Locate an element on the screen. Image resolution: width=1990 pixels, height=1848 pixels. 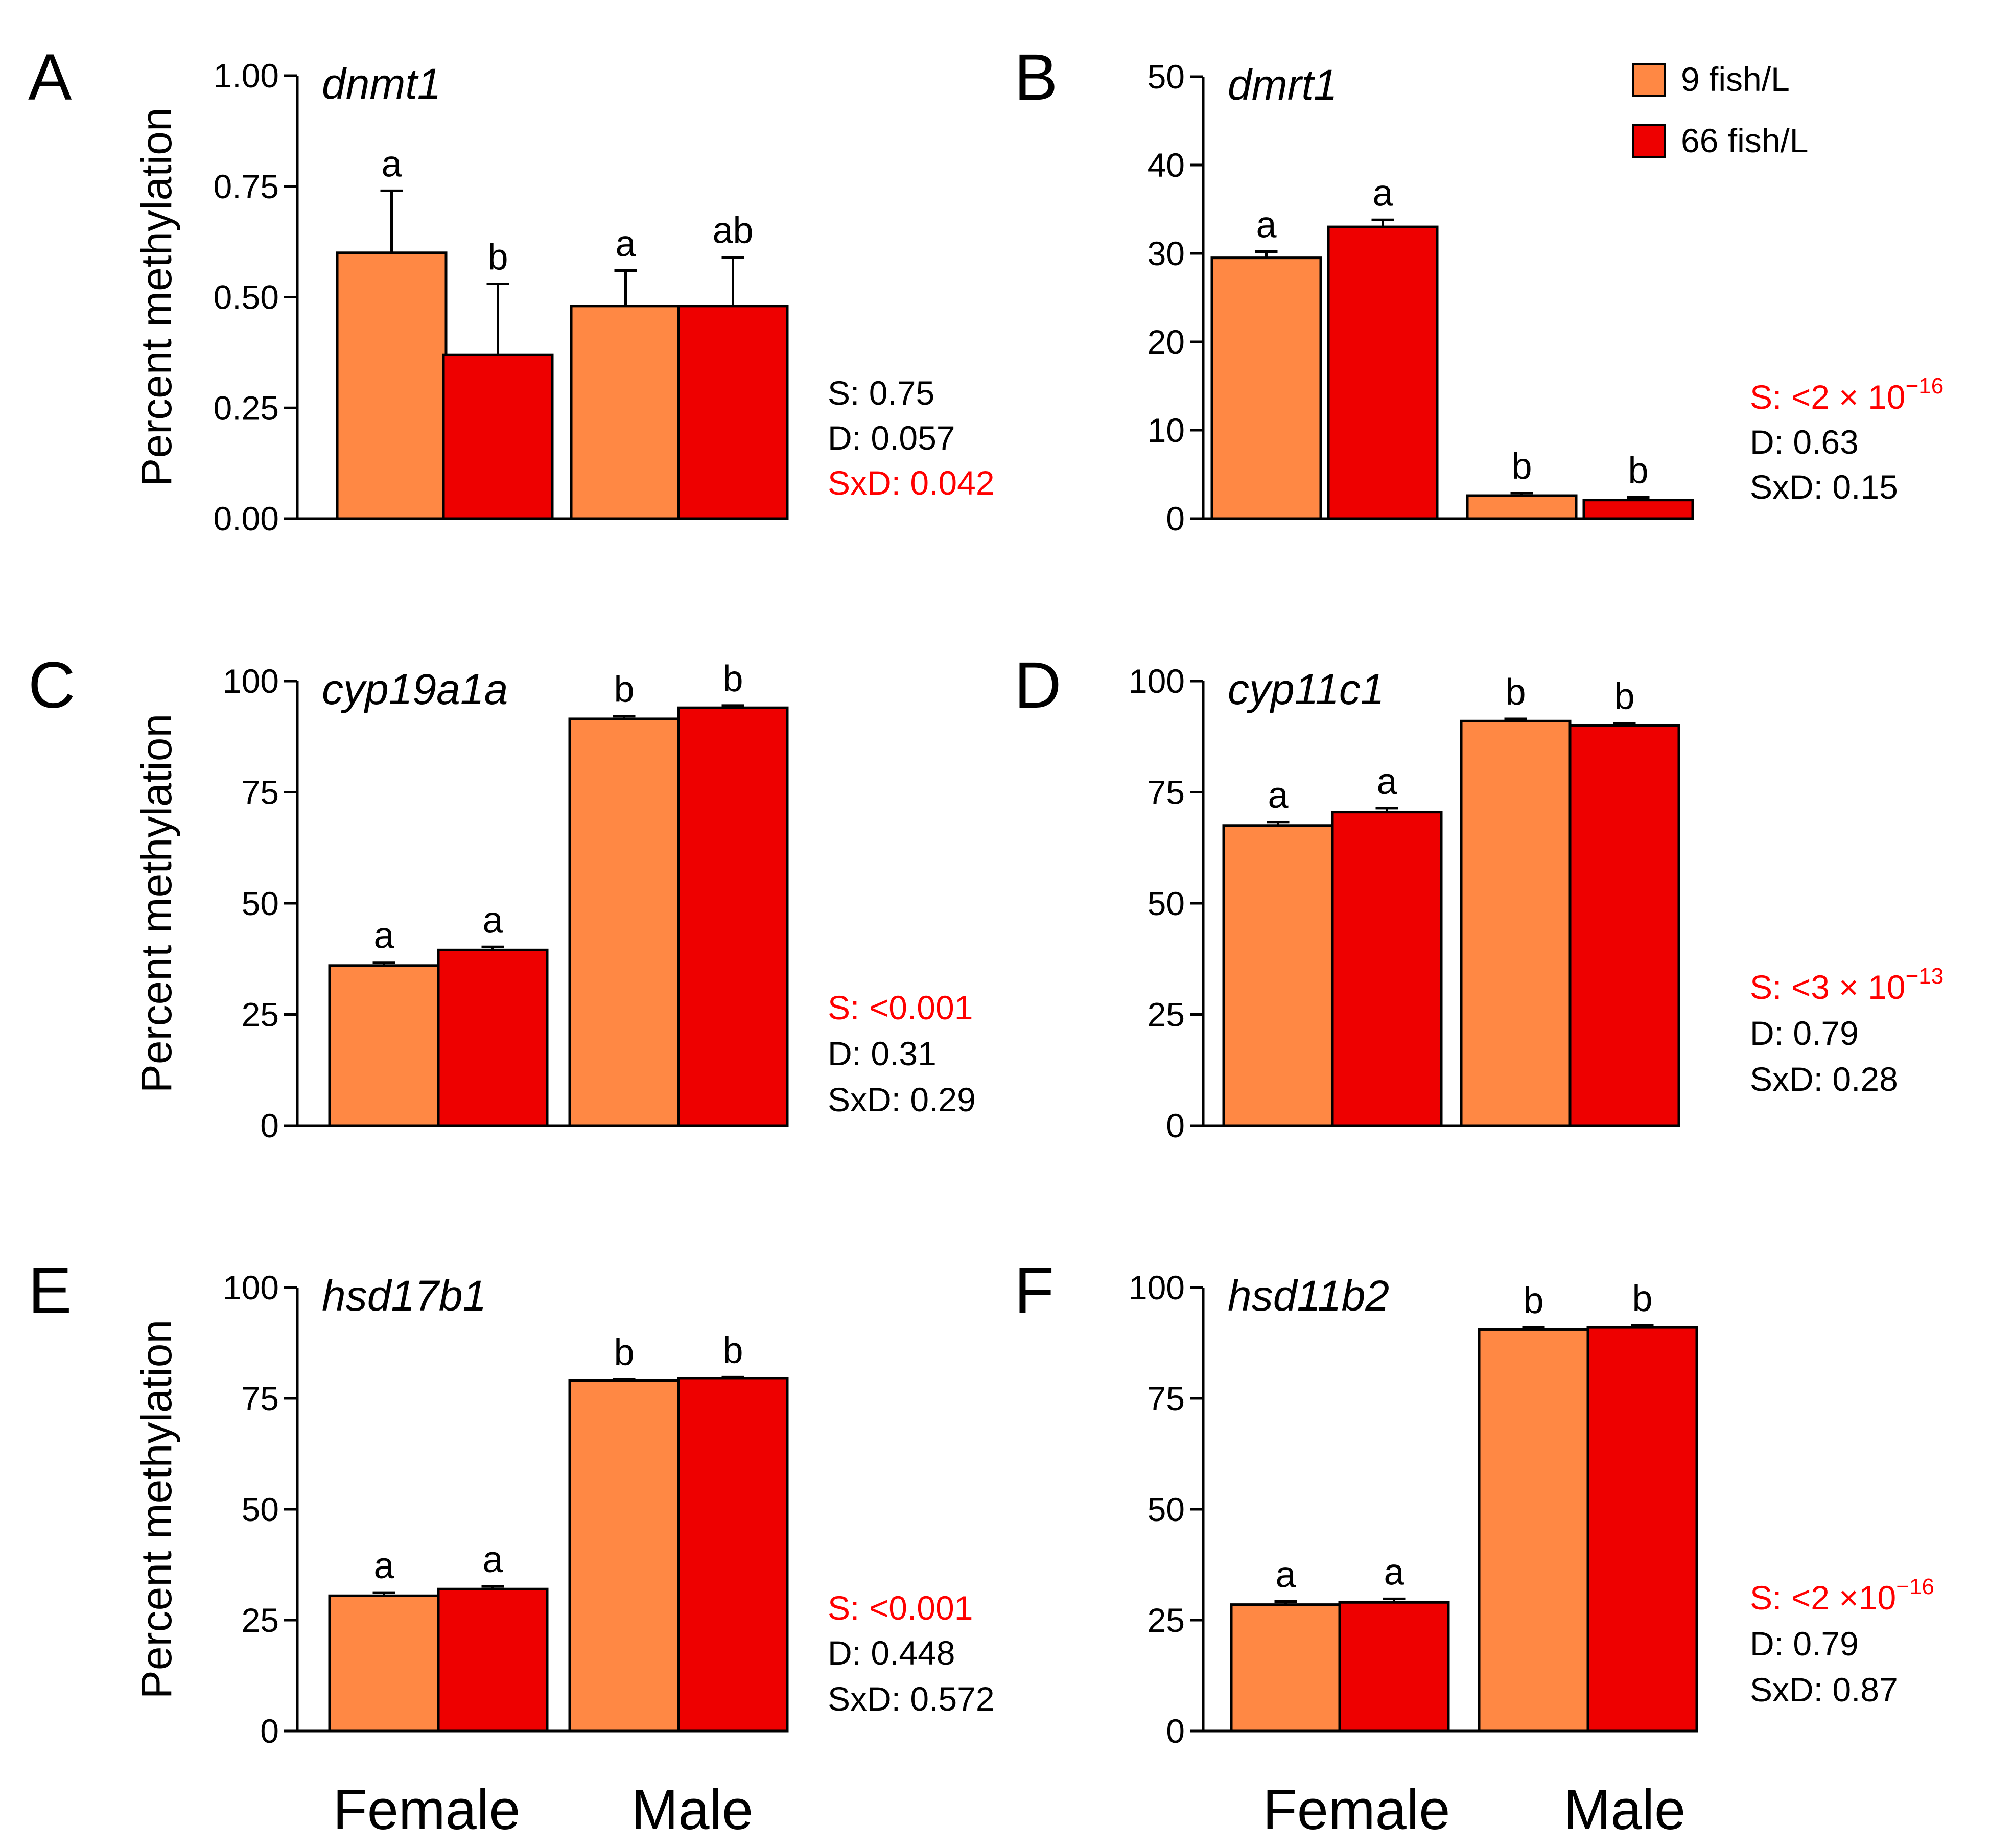
stat-s: S: <2 ×10−16 is located at coordinates (1842, 1595).